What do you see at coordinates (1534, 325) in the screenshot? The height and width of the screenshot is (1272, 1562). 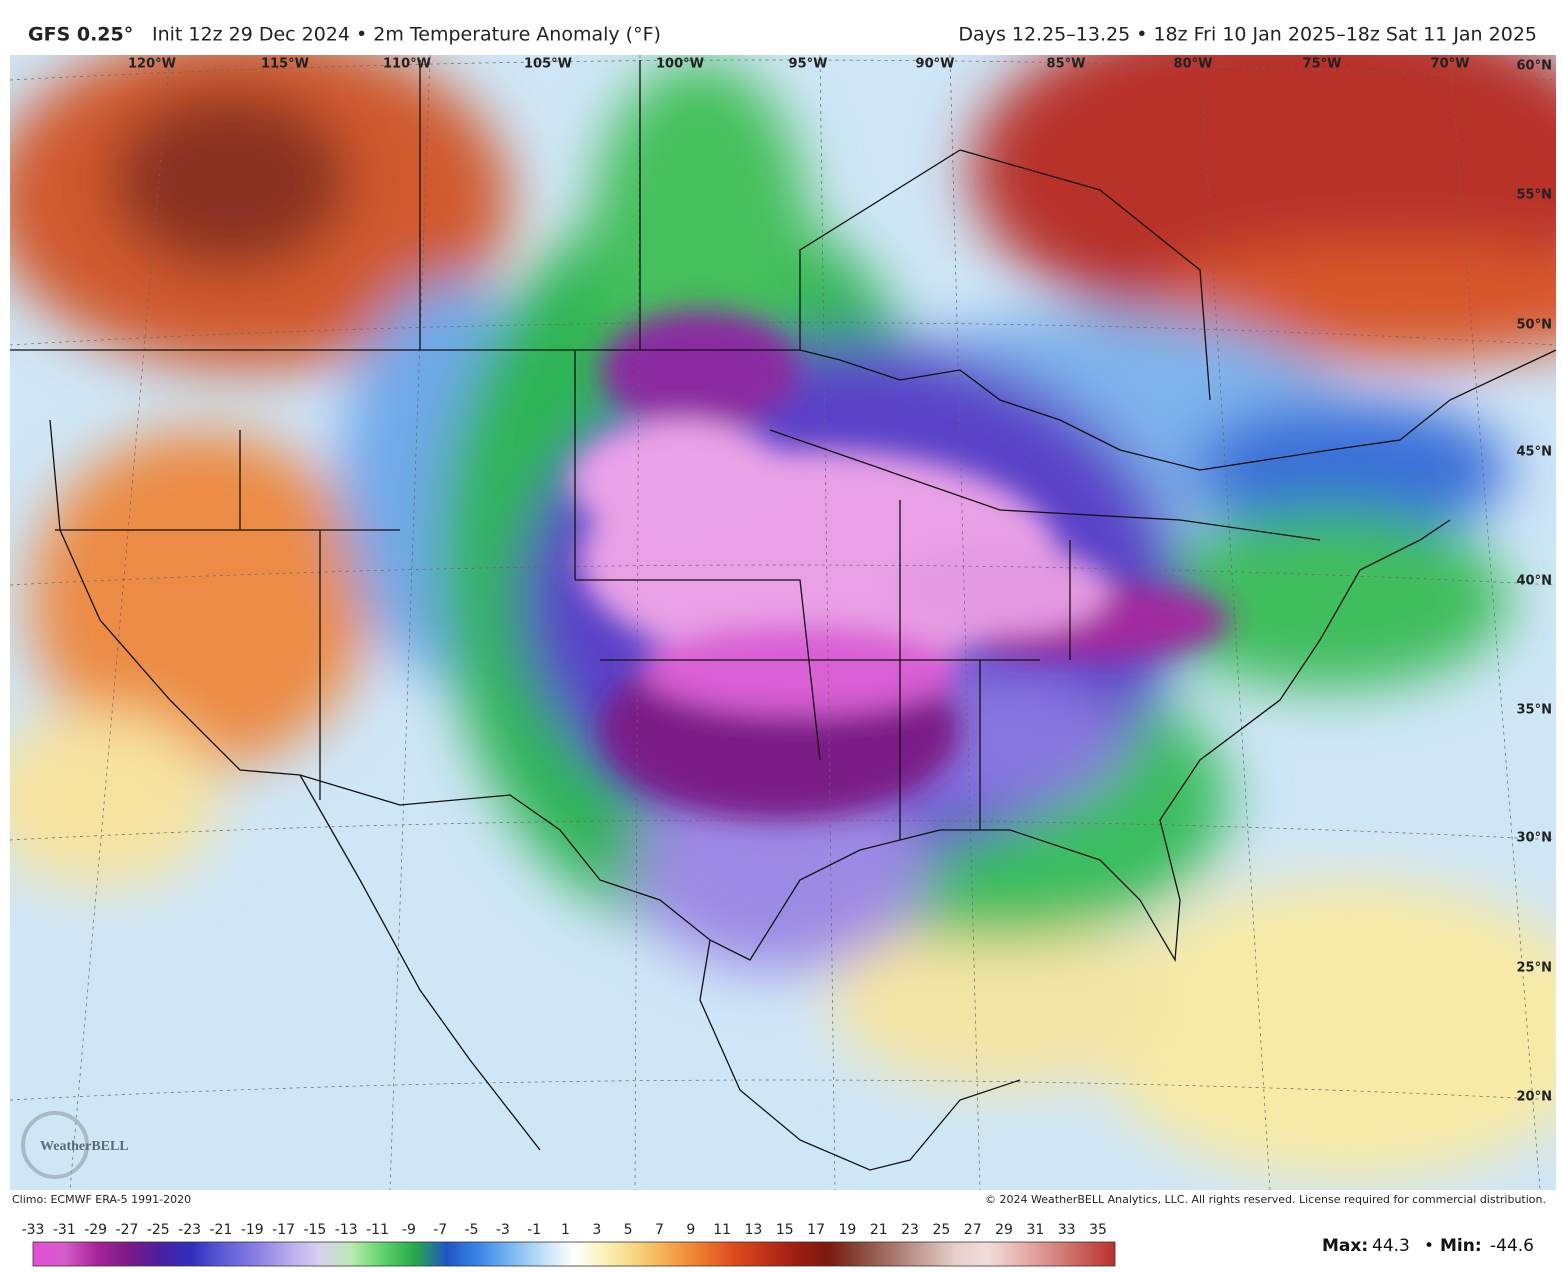 I see `latitude-label: 50°N` at bounding box center [1534, 325].